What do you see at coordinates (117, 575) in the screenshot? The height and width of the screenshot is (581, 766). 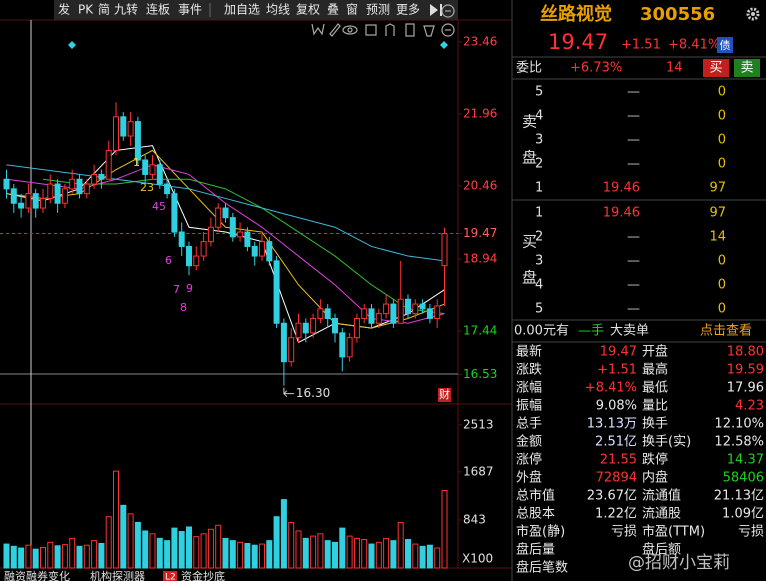 I see `bottom-tab: 机构探测器` at bounding box center [117, 575].